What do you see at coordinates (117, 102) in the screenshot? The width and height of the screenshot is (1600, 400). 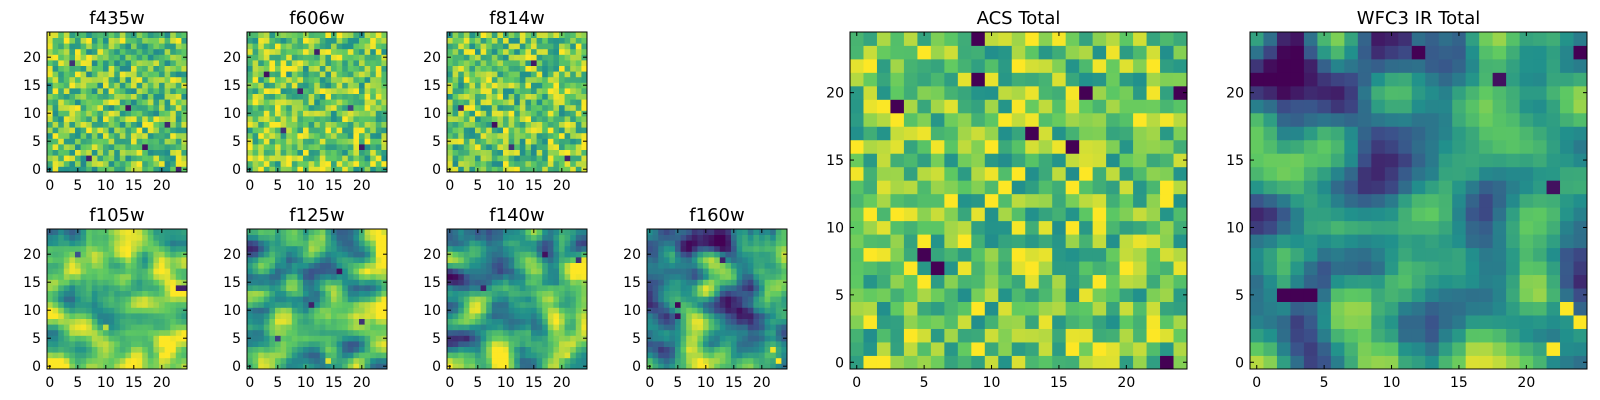 I see `heatmap-cells` at bounding box center [117, 102].